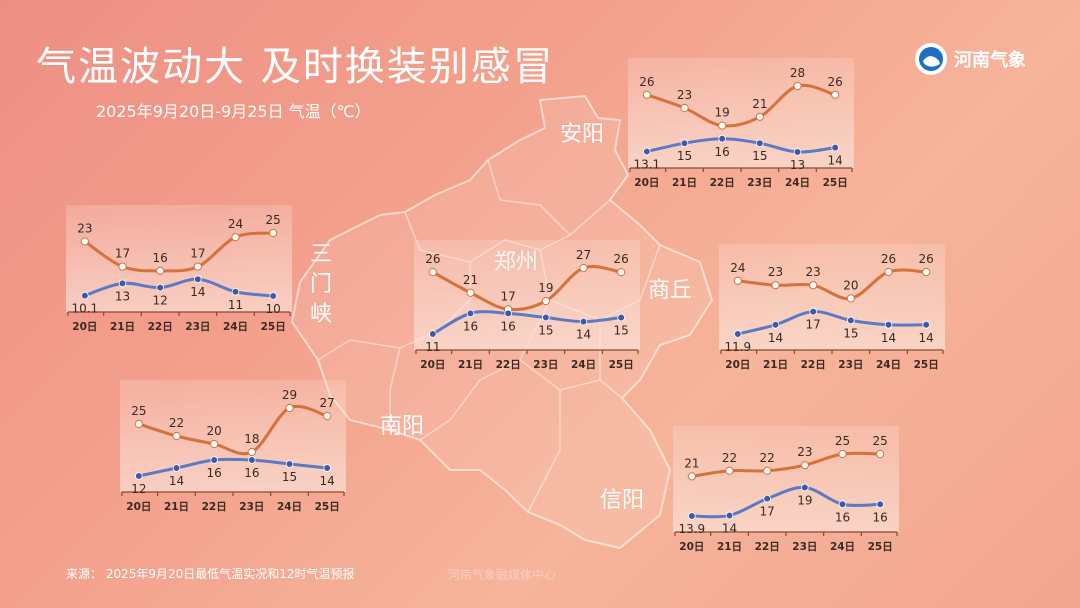 This screenshot has width=1080, height=608. What do you see at coordinates (402, 426) in the screenshot?
I see `city-label-nanyang: 南阳` at bounding box center [402, 426].